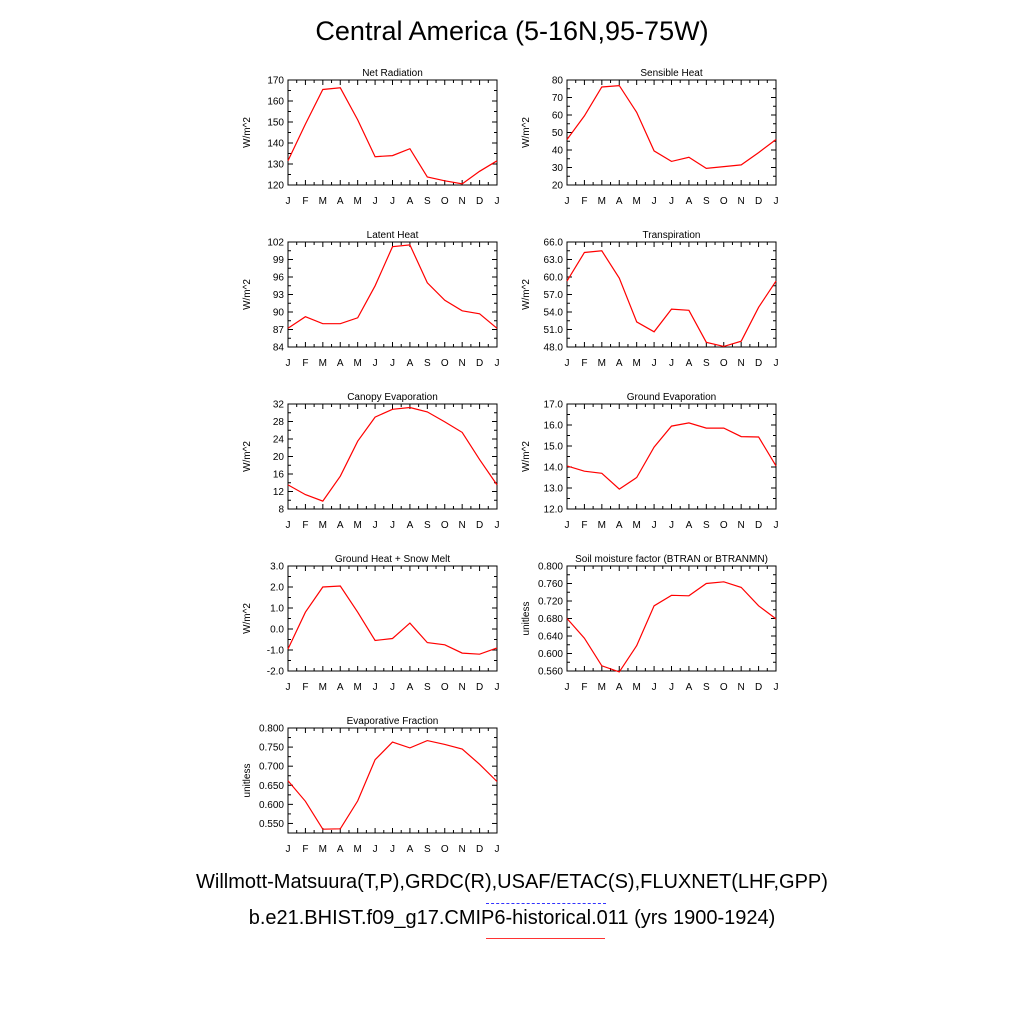 The image size is (1024, 1024). Describe the element at coordinates (279, 492) in the screenshot. I see `y-tick-label: 12` at that location.